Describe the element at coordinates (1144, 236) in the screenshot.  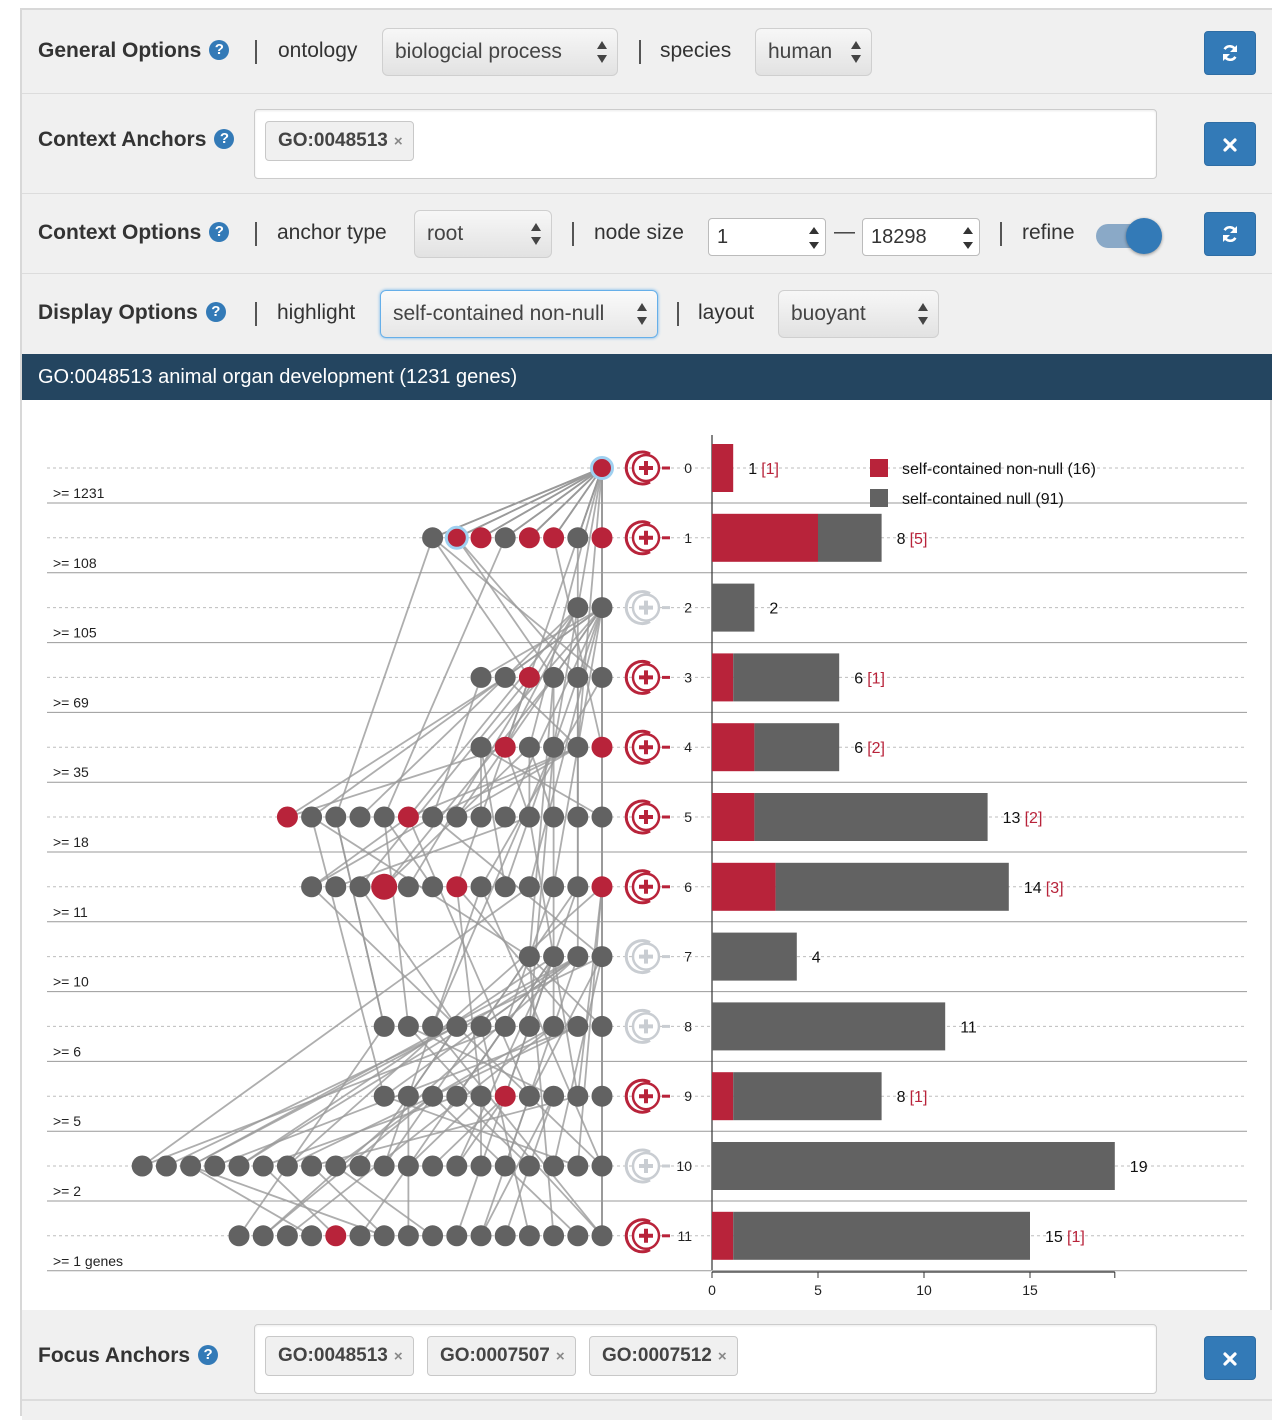
I see `toggle-knob` at that location.